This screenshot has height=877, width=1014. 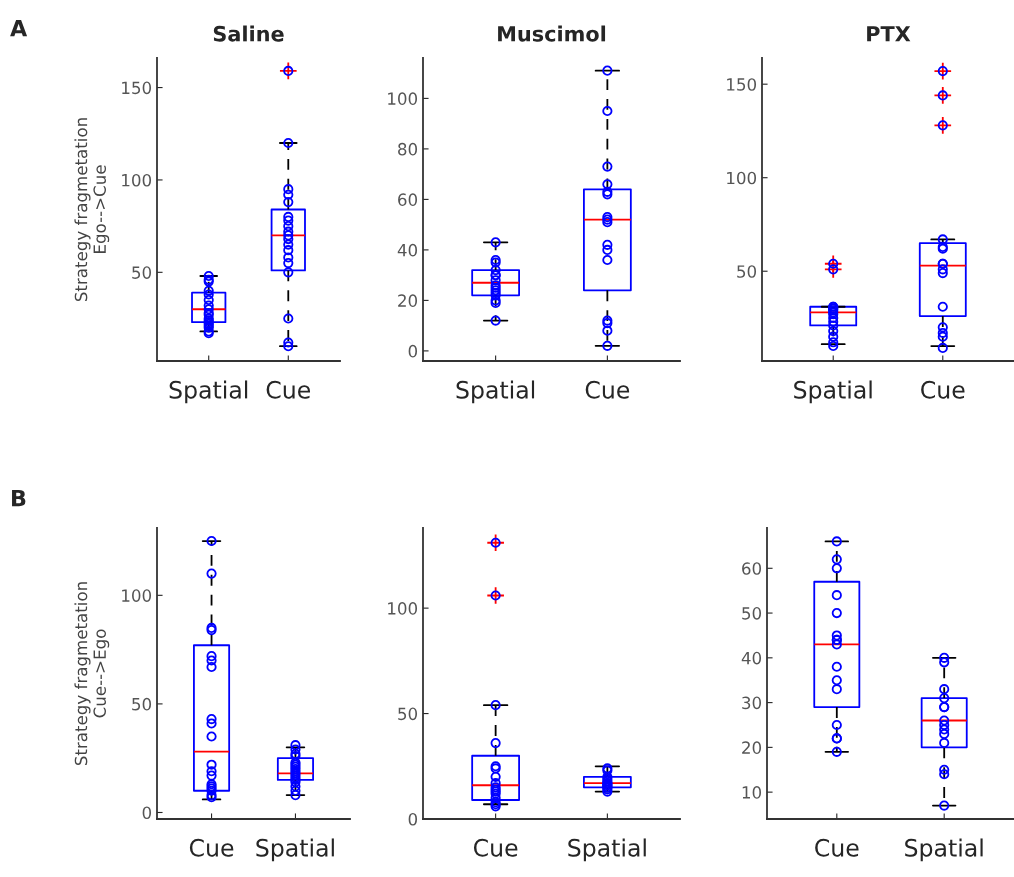 I want to click on y-axis-title: Strategy fragmetation Ego-->Cue, so click(x=92, y=210).